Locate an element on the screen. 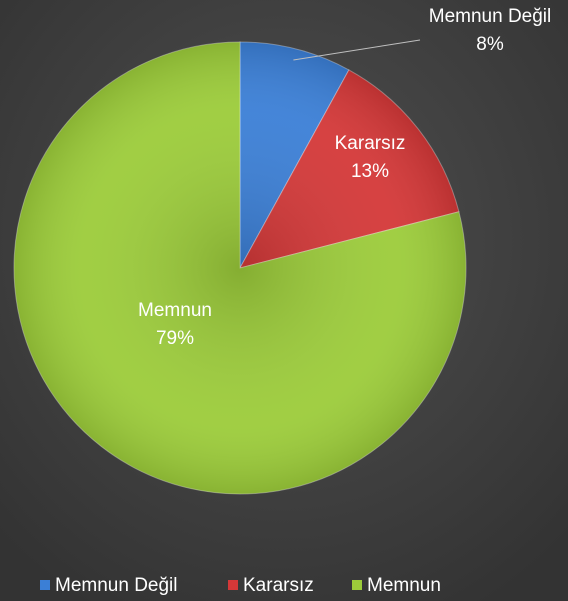 This screenshot has height=601, width=568. slice-label: Memnun Değil is located at coordinates (490, 16).